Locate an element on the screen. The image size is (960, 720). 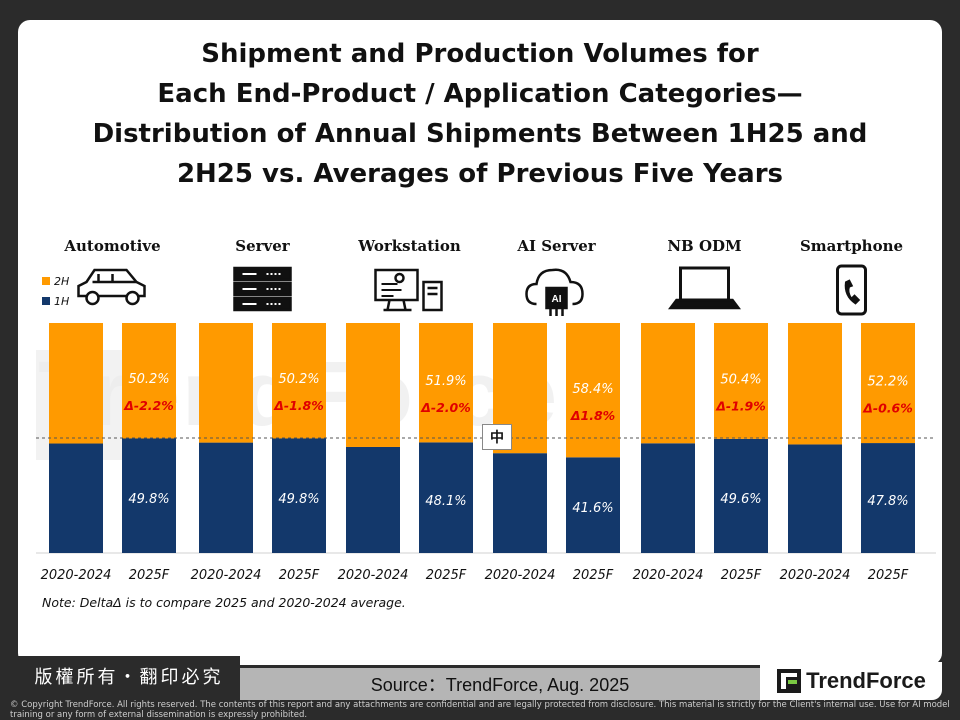
trendforce-logo-icon is located at coordinates (789, 681).